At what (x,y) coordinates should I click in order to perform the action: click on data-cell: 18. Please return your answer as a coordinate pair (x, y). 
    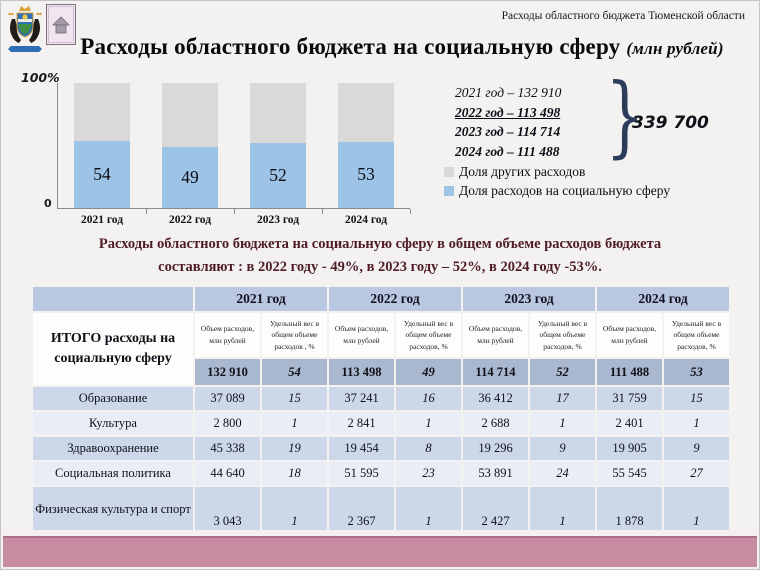
    Looking at the image, I should click on (294, 473).